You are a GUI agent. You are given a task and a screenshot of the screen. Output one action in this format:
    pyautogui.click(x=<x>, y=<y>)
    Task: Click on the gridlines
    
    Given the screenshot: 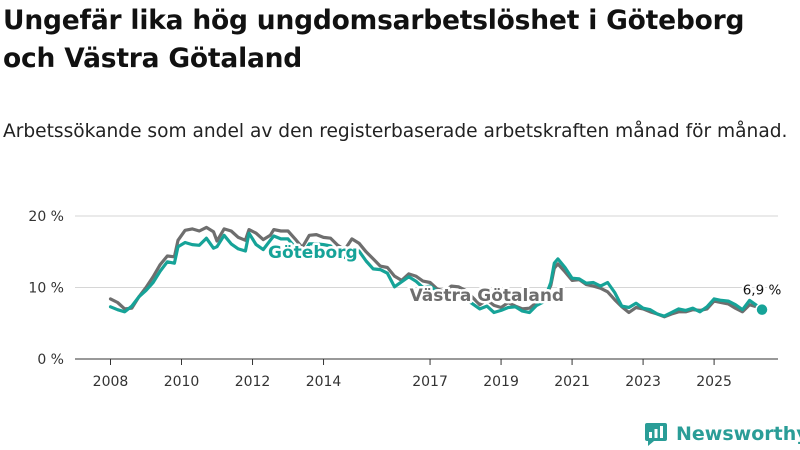 What is the action you would take?
    pyautogui.click(x=426, y=251)
    